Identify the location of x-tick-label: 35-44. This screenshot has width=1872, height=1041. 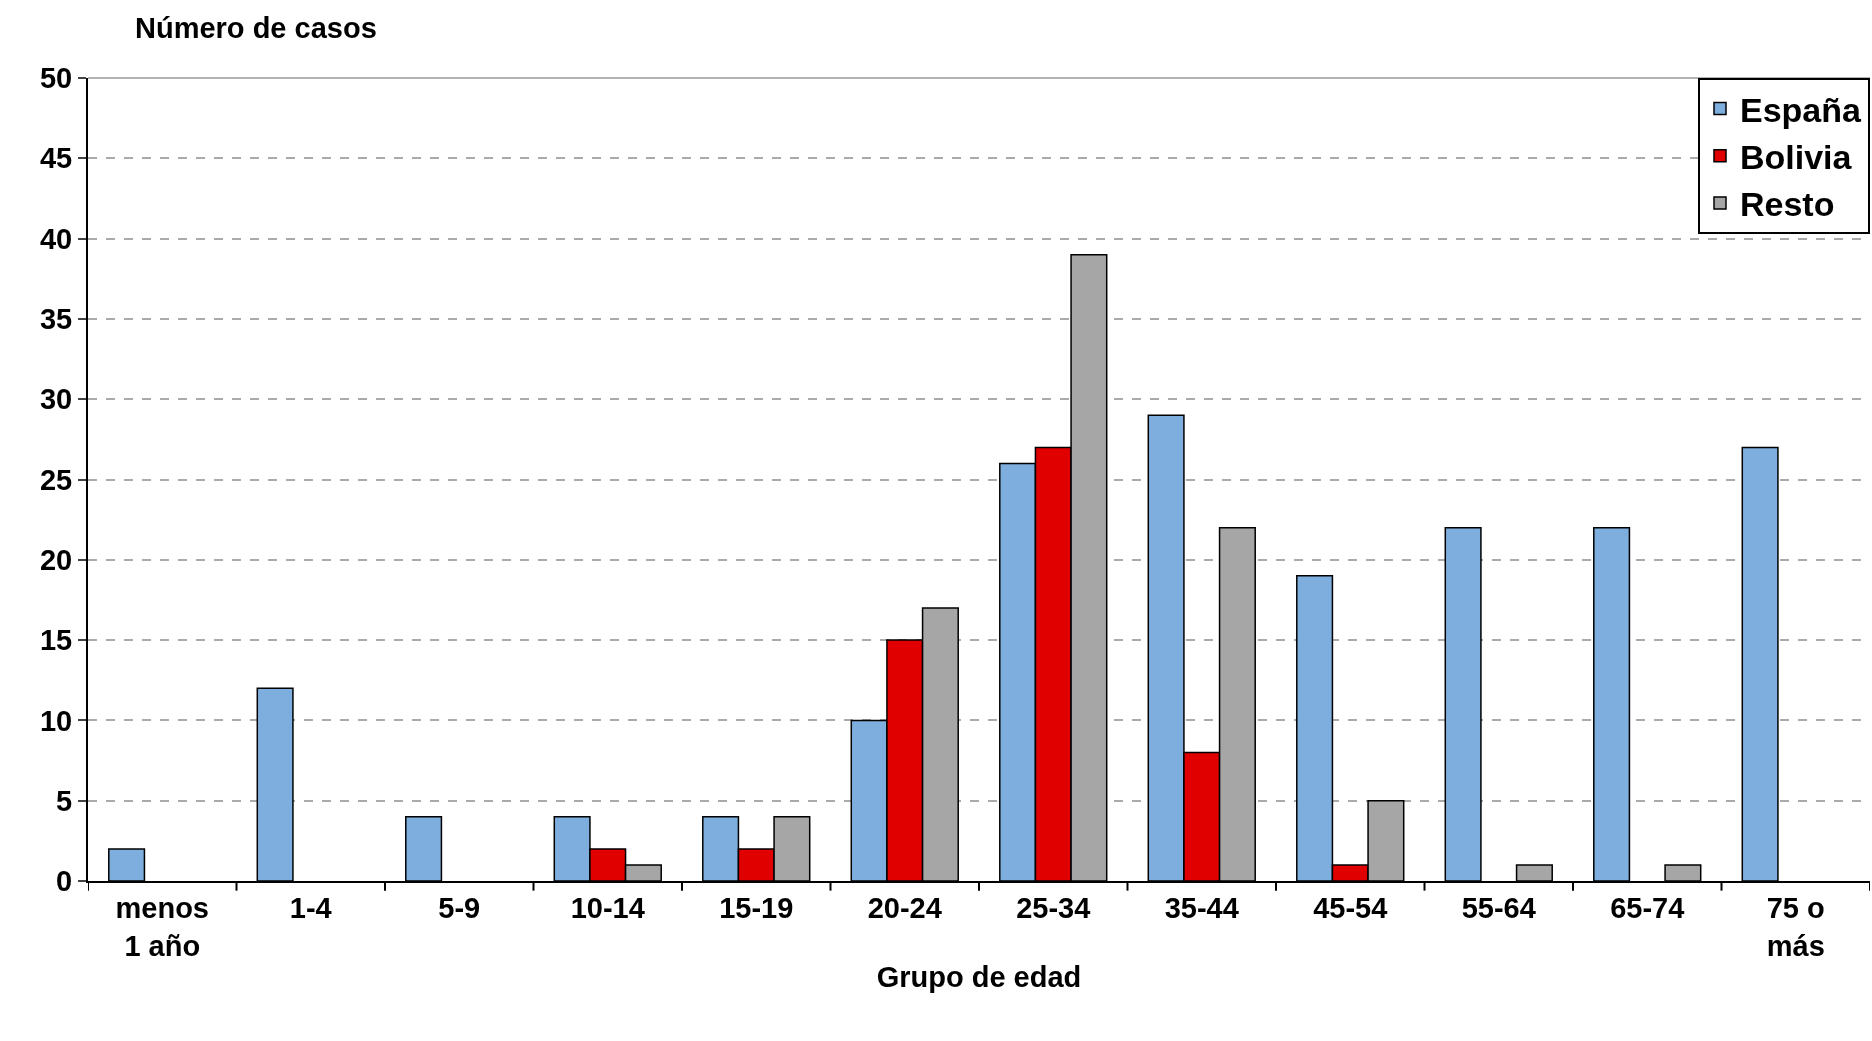
(1201, 907).